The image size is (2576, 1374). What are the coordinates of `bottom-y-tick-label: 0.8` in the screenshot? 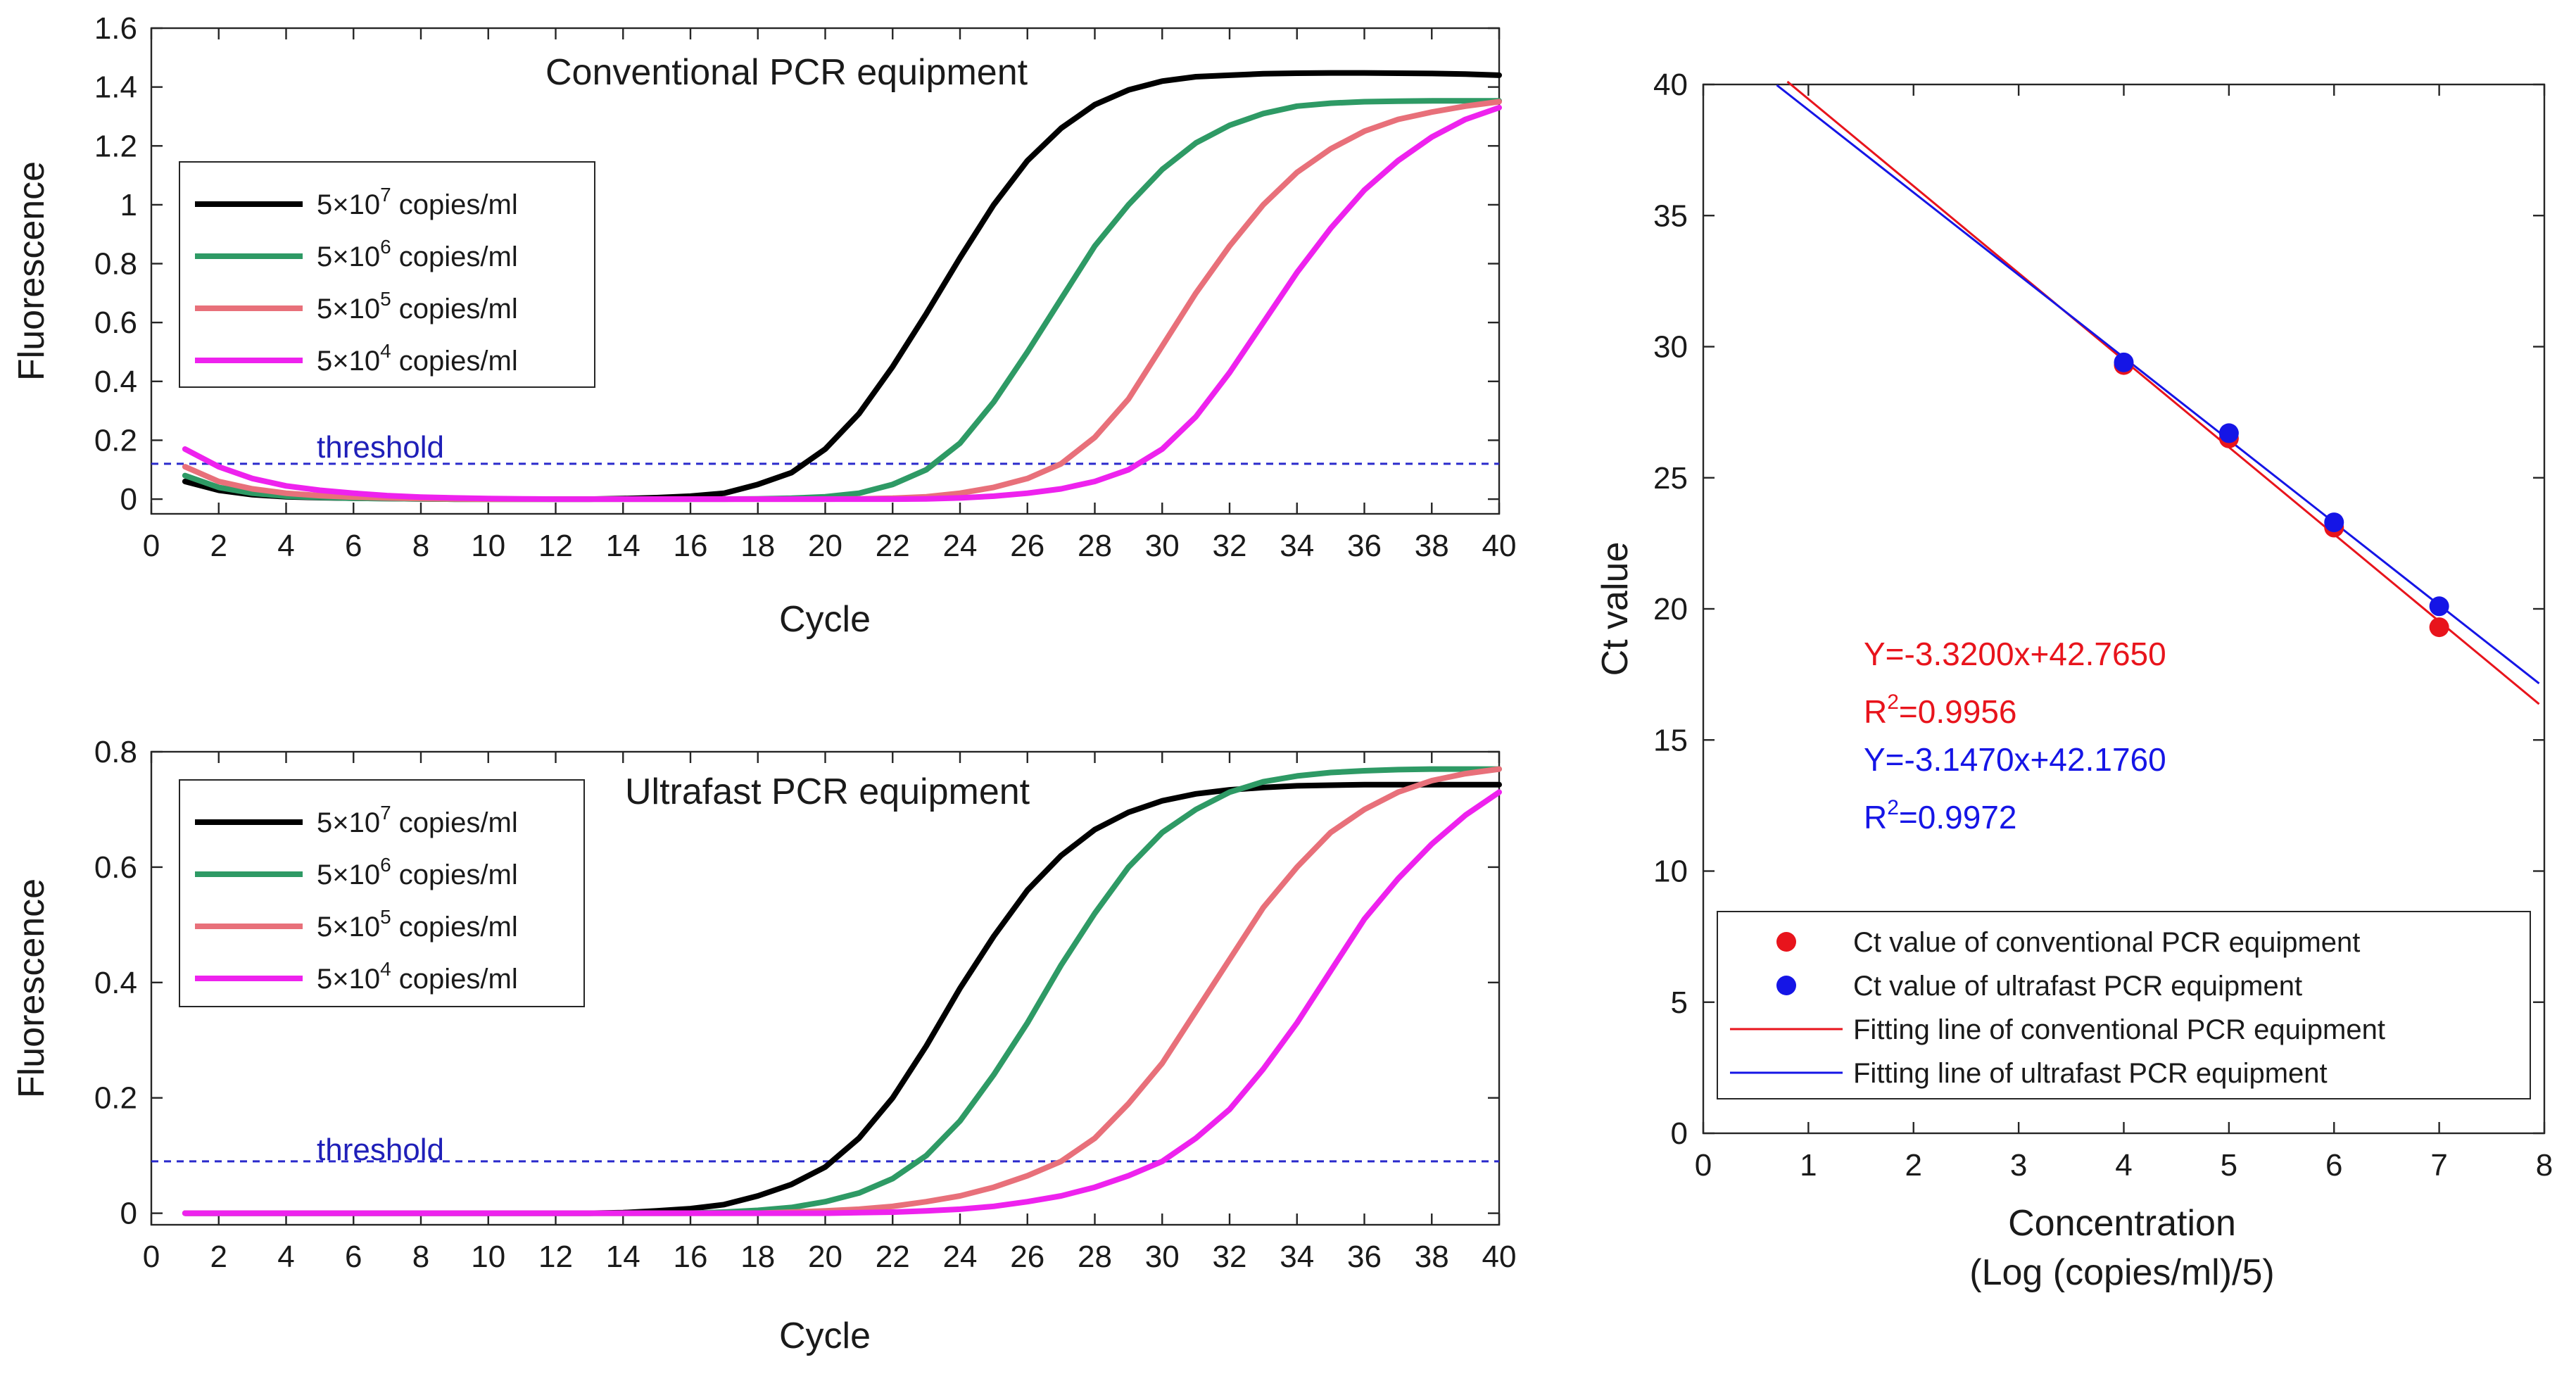 It's located at (115, 752).